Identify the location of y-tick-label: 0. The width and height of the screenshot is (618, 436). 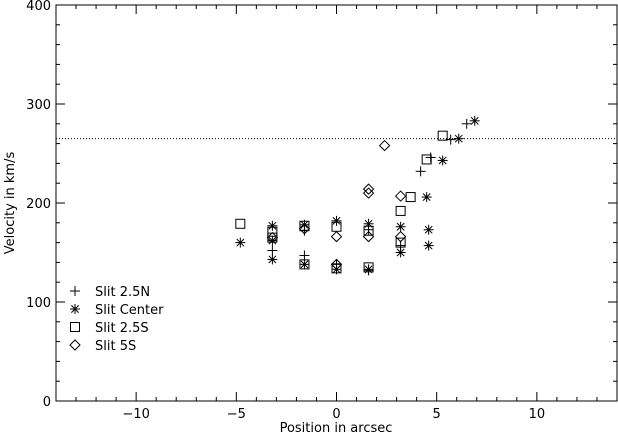
(47, 402).